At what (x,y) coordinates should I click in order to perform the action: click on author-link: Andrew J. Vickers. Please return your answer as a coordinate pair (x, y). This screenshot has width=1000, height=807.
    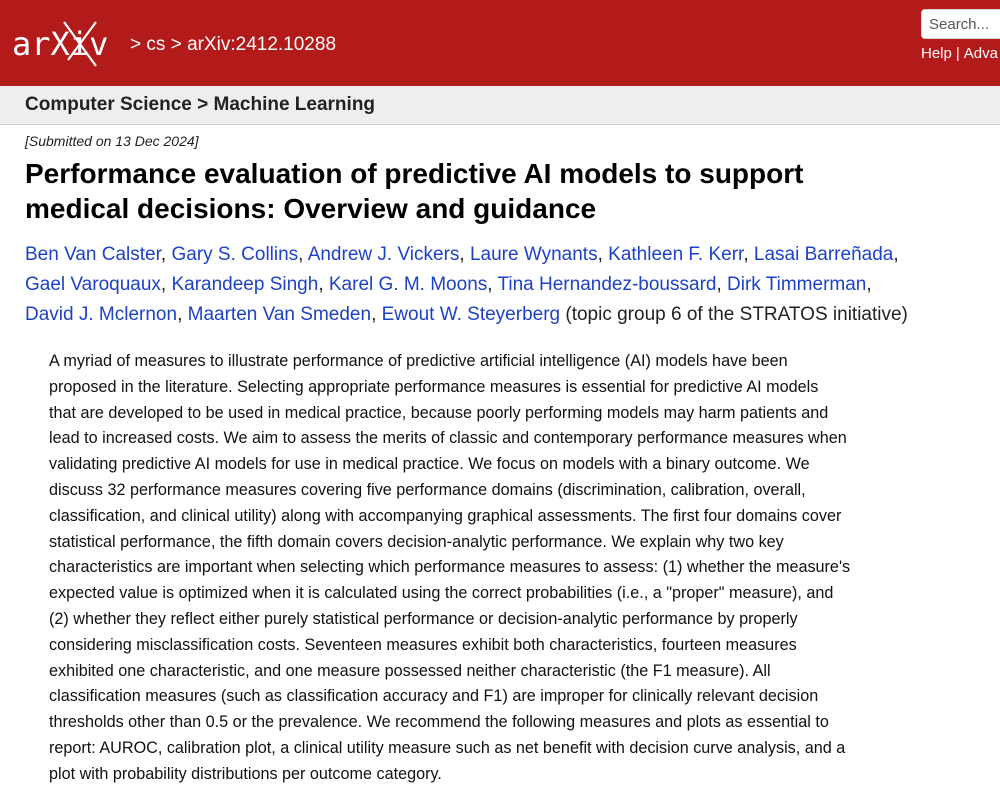
    Looking at the image, I should click on (383, 254).